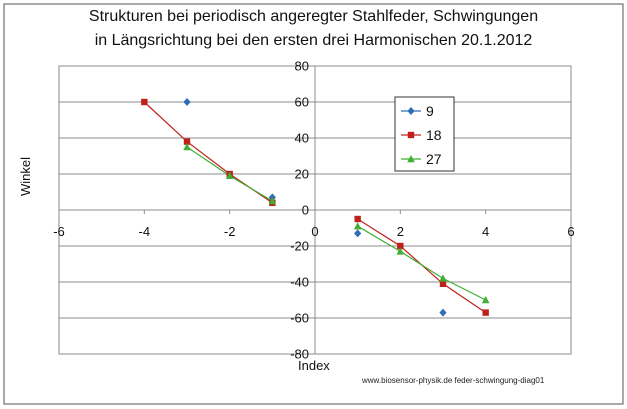 The height and width of the screenshot is (409, 627). What do you see at coordinates (145, 231) in the screenshot?
I see `x-tick-label: -4` at bounding box center [145, 231].